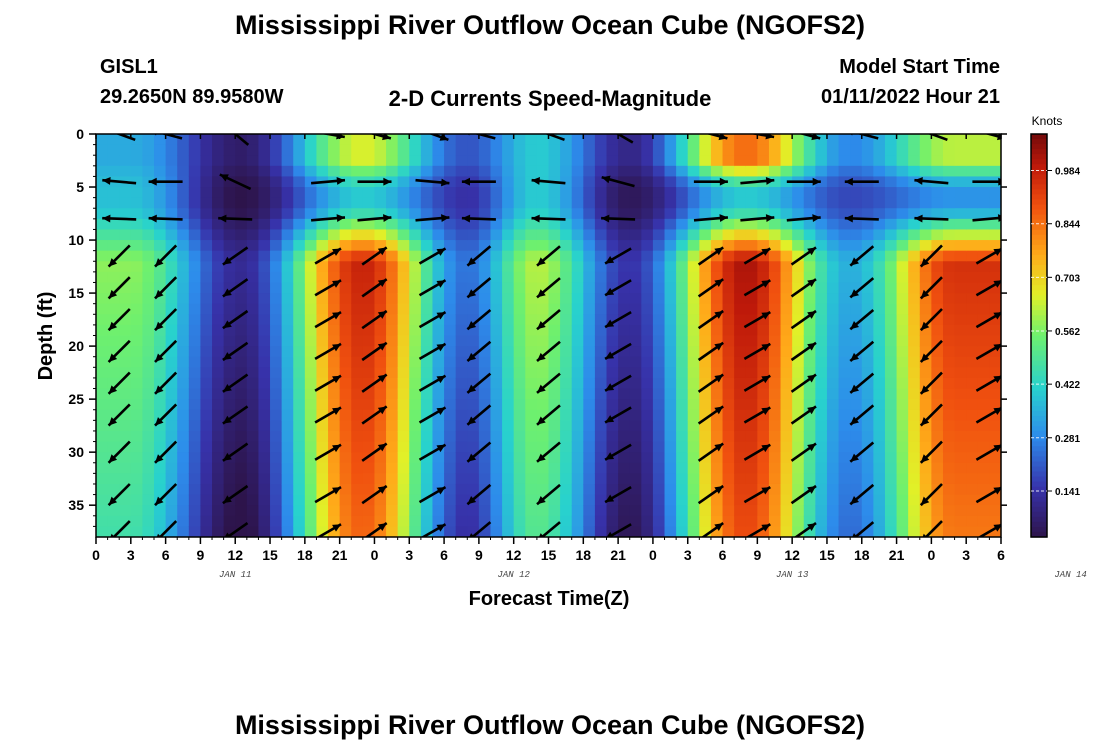 Image resolution: width=1100 pixels, height=750 pixels. What do you see at coordinates (1047, 121) in the screenshot?
I see `colorbar-title: Knots` at bounding box center [1047, 121].